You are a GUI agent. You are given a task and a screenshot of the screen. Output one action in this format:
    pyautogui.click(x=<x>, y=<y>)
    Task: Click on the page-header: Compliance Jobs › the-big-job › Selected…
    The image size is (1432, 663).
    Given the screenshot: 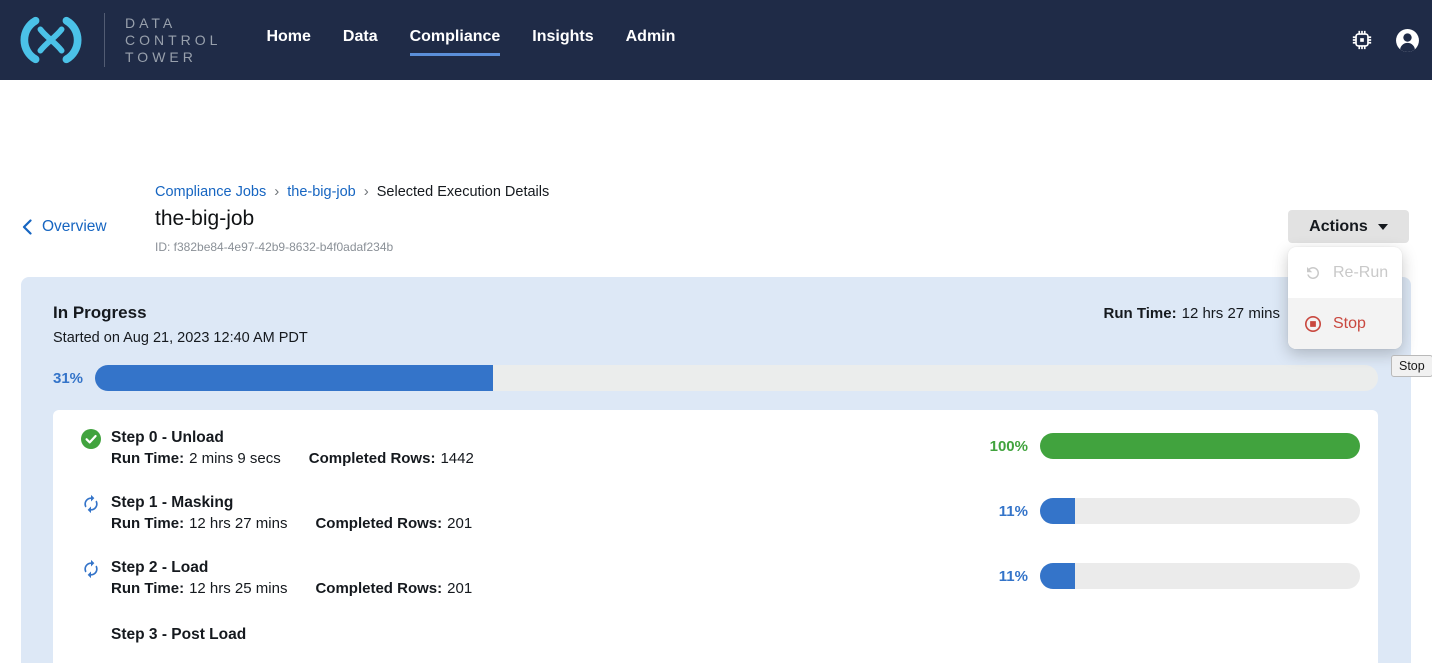 What is the action you would take?
    pyautogui.click(x=352, y=218)
    